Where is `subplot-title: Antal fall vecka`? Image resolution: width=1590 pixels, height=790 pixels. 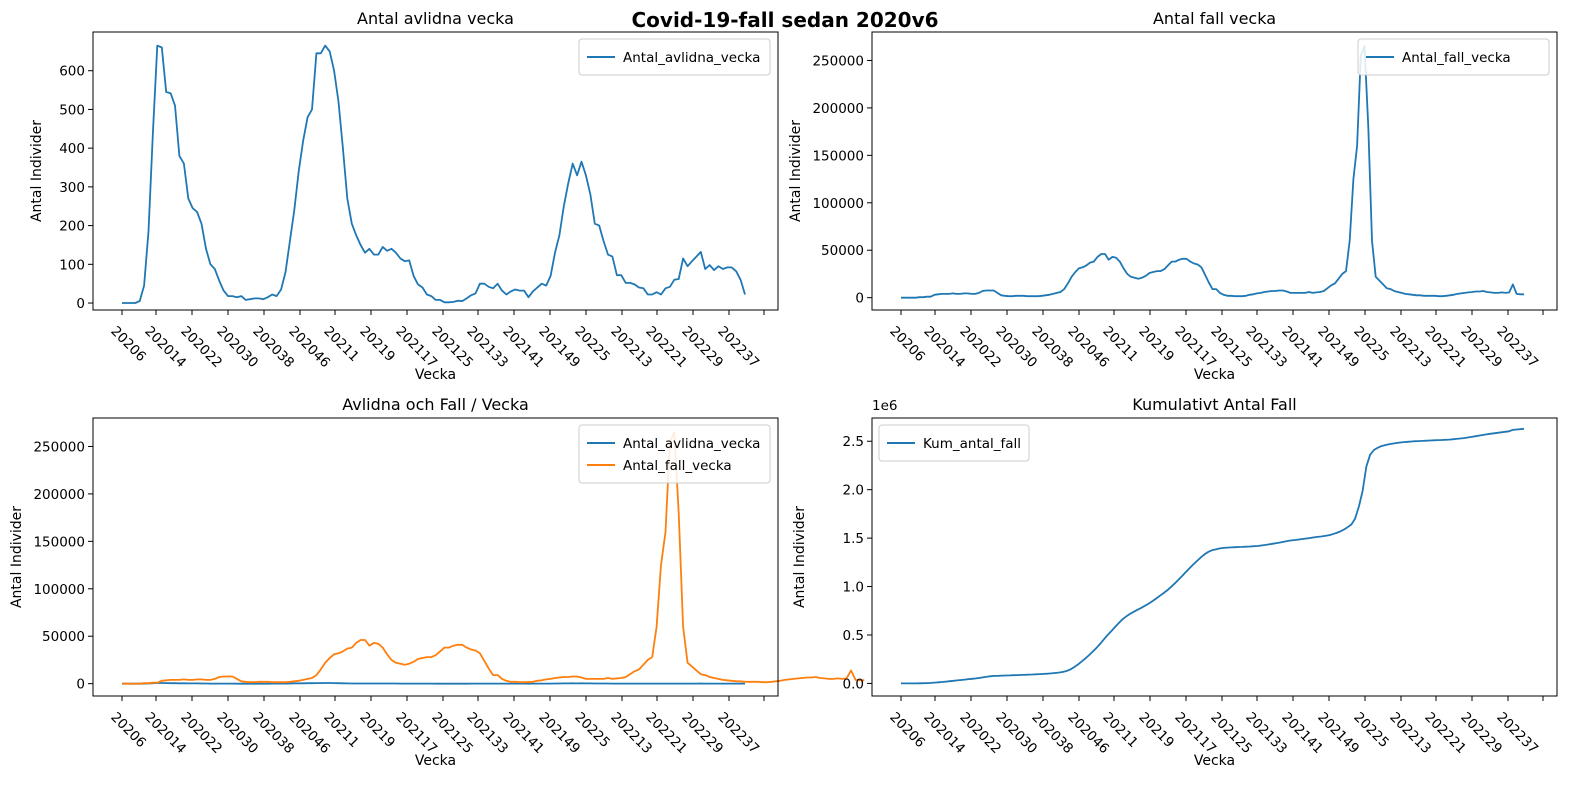 subplot-title: Antal fall vecka is located at coordinates (1214, 18).